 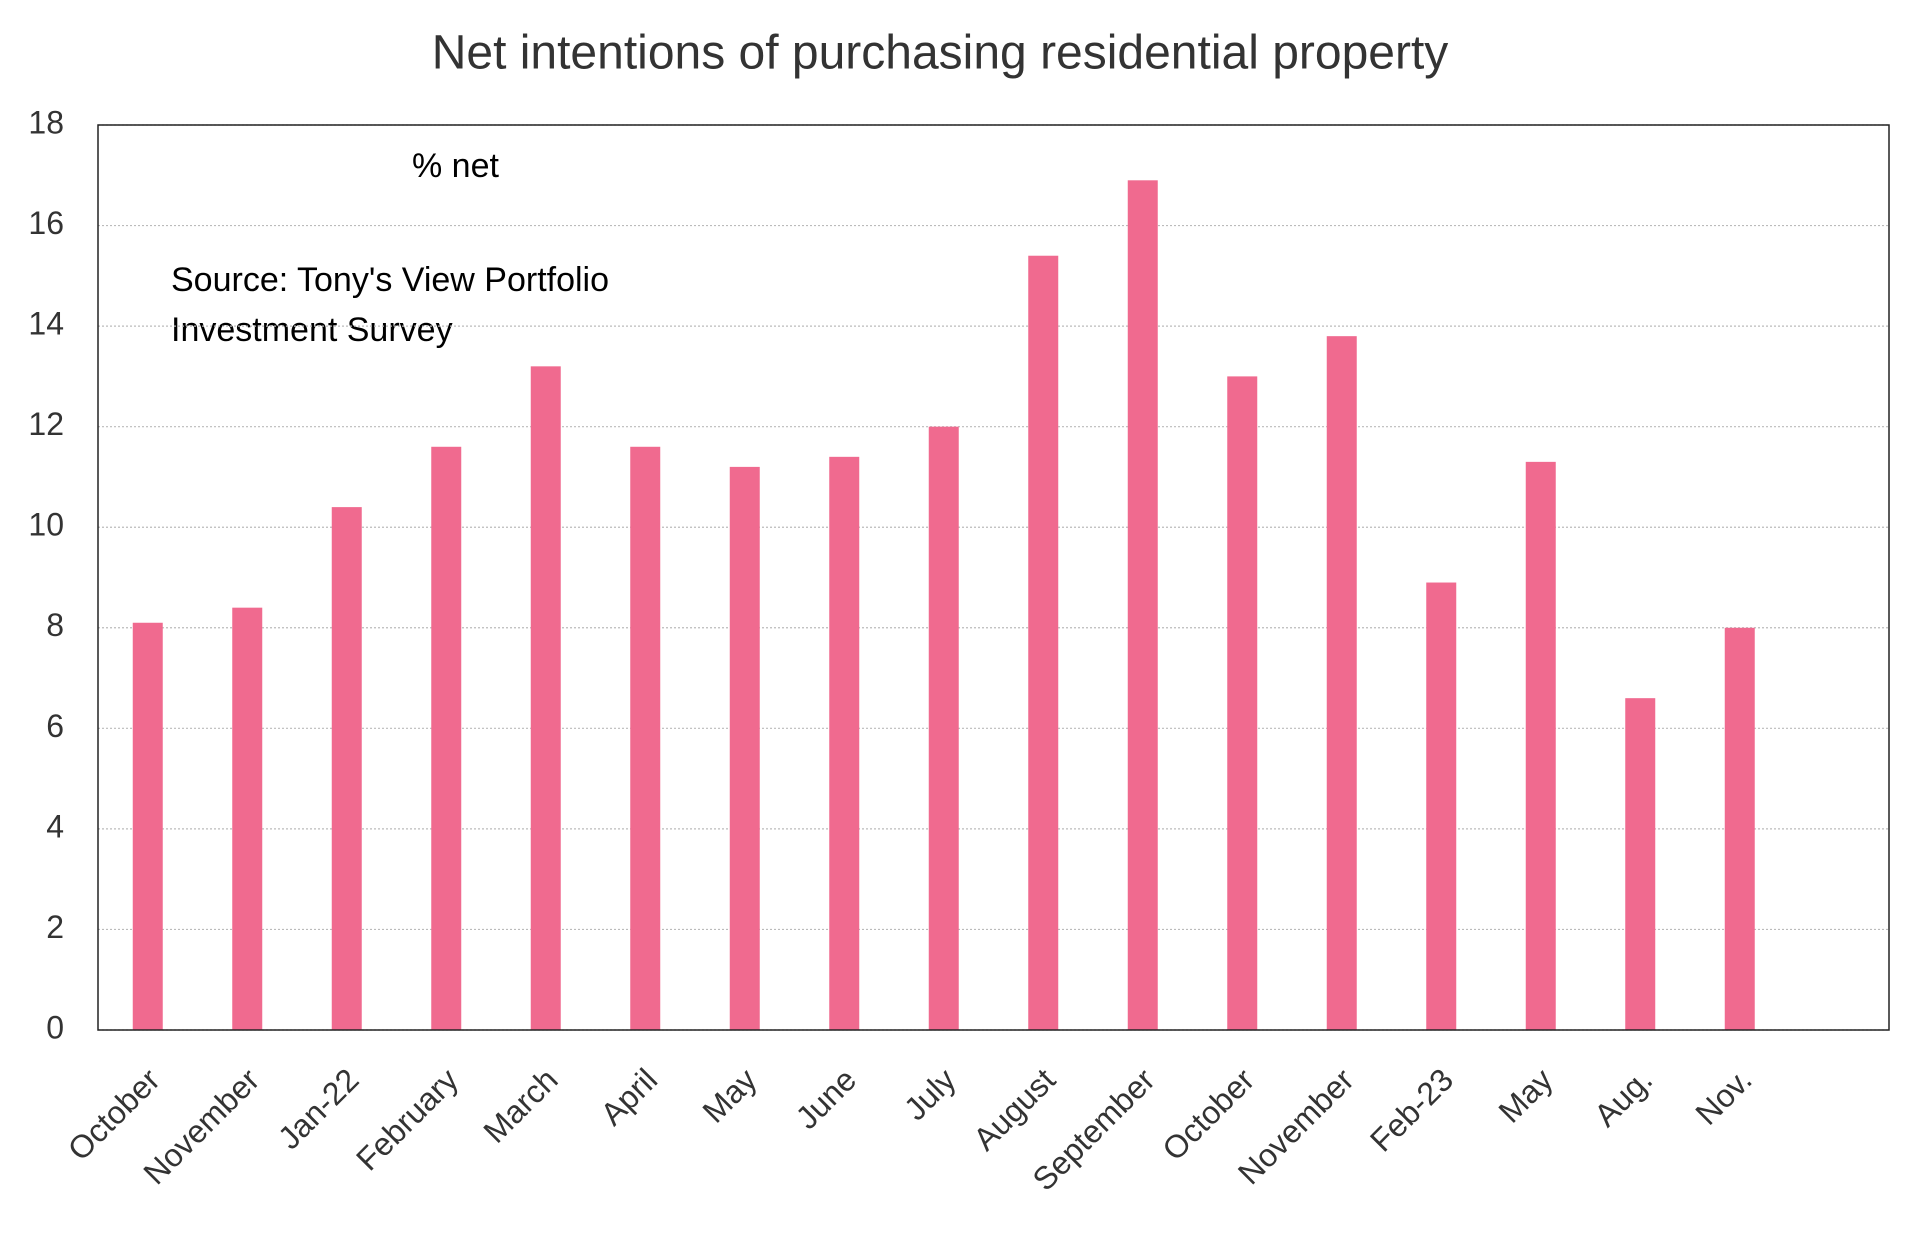 What do you see at coordinates (1014, 1109) in the screenshot?
I see `x-tick-label: August` at bounding box center [1014, 1109].